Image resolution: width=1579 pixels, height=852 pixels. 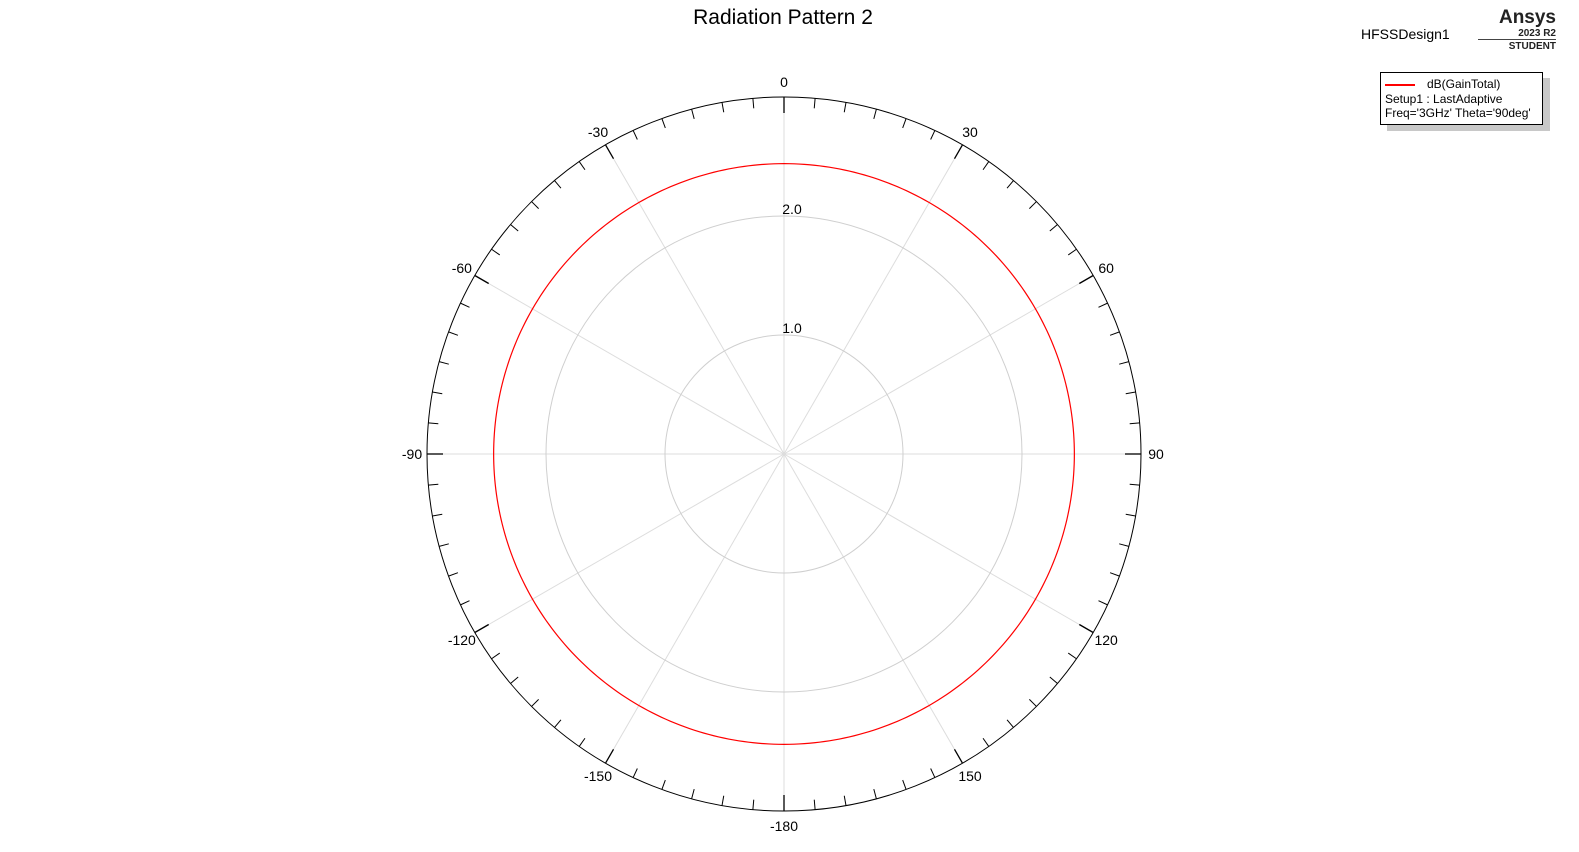 What do you see at coordinates (792, 209) in the screenshot?
I see `radial-tick-label: 2.0` at bounding box center [792, 209].